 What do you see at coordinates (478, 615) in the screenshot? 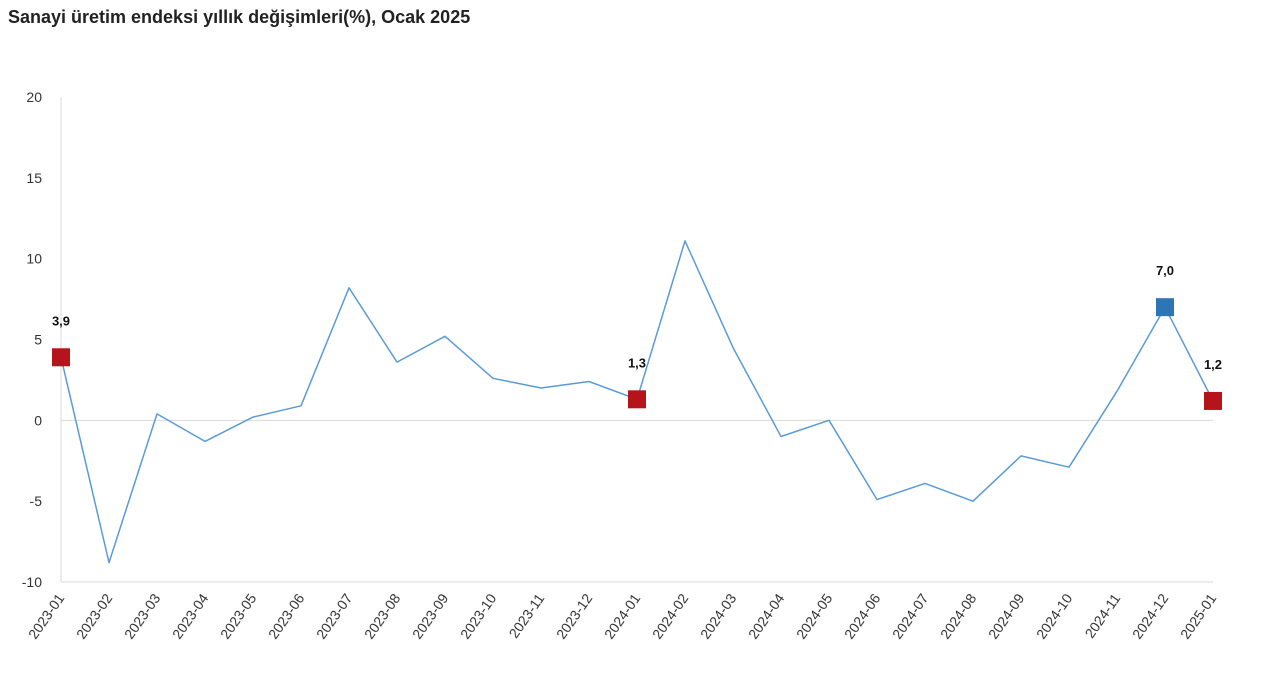
I see `x-tick-label: 2023-10` at bounding box center [478, 615].